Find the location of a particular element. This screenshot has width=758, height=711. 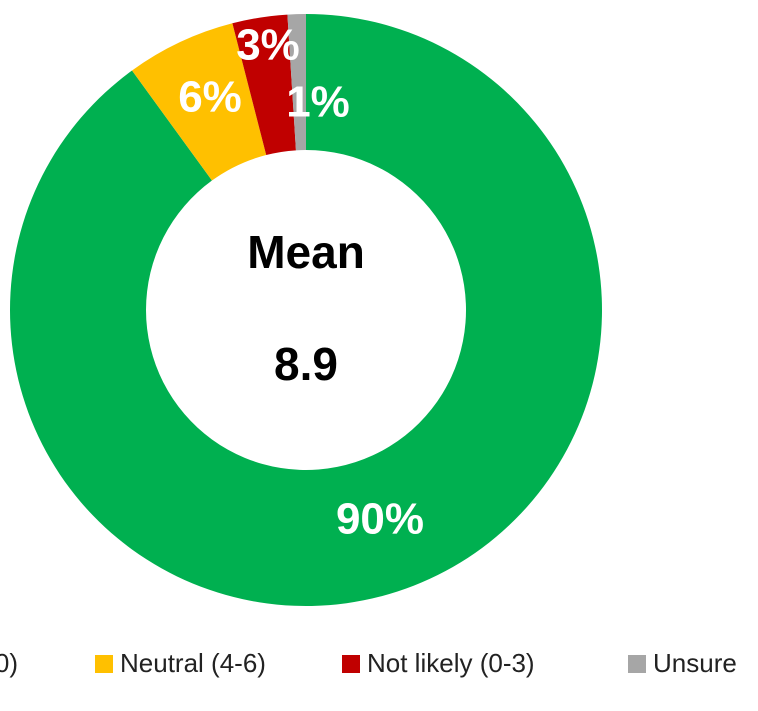

data-label: 3% is located at coordinates (268, 45).